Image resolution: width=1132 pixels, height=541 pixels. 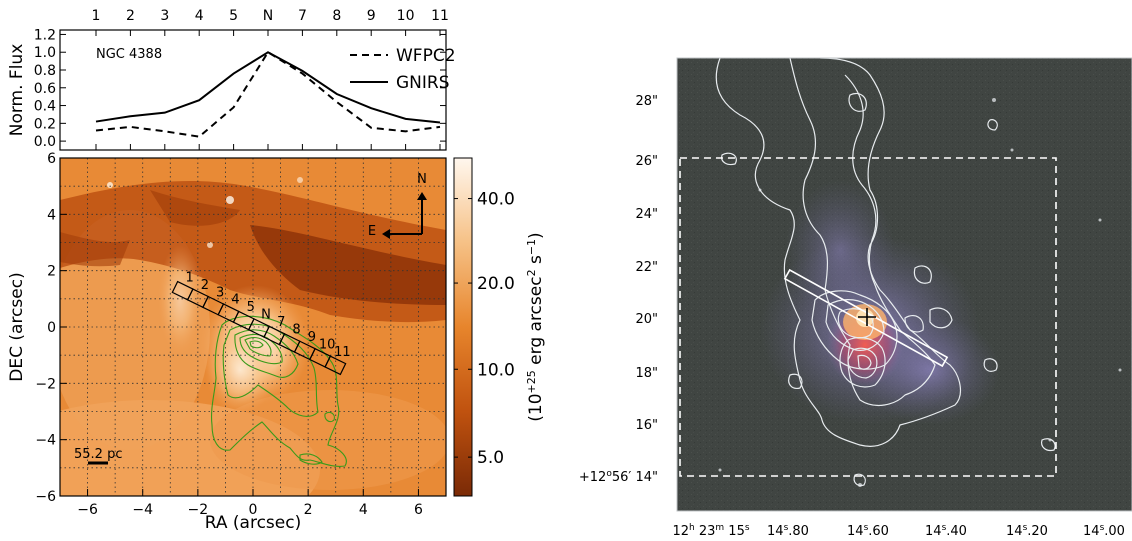 What do you see at coordinates (281, 322) in the screenshot?
I see `slit-label: 7` at bounding box center [281, 322].